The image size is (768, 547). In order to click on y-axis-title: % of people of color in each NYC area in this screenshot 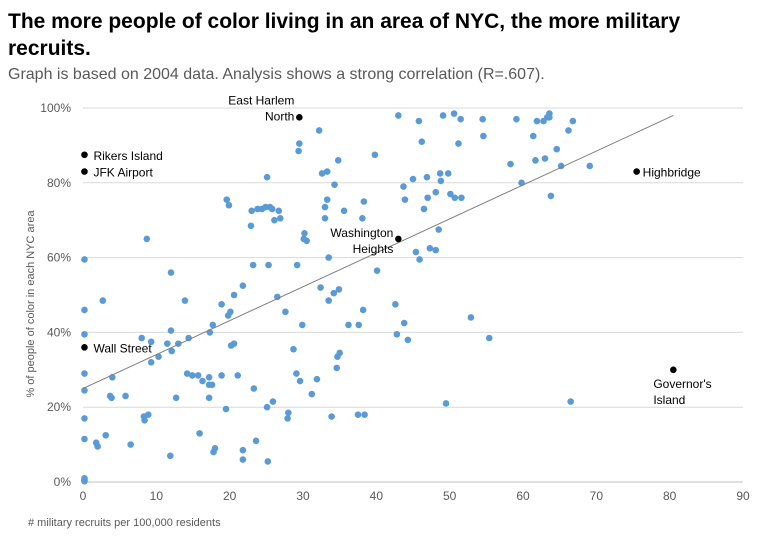, I will do `click(31, 304)`.